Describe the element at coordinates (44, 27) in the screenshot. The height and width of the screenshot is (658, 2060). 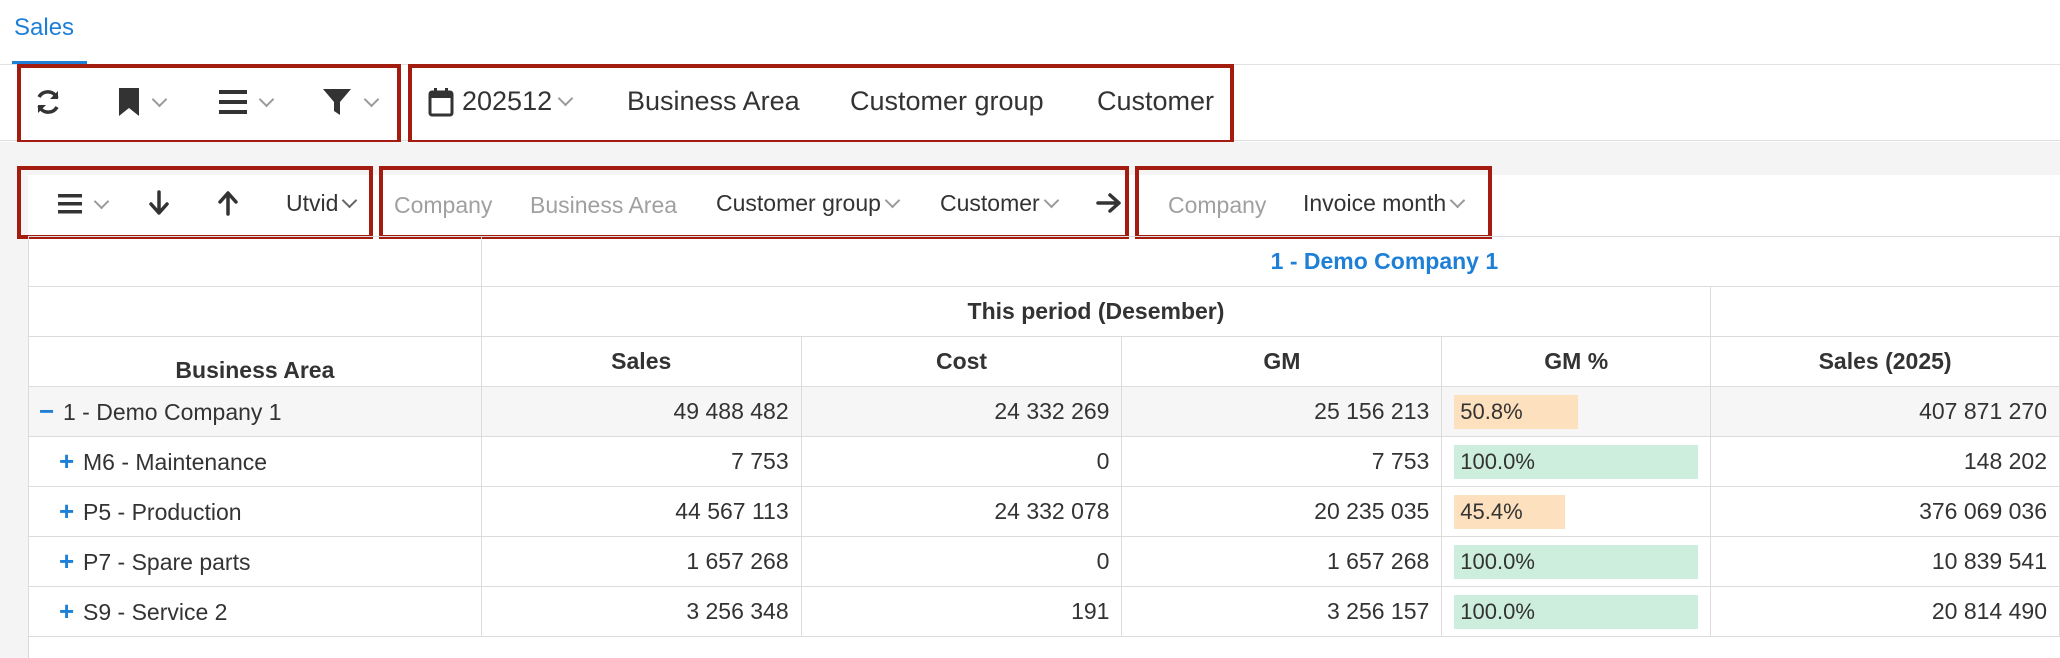
I see `tab-sales: Sales` at that location.